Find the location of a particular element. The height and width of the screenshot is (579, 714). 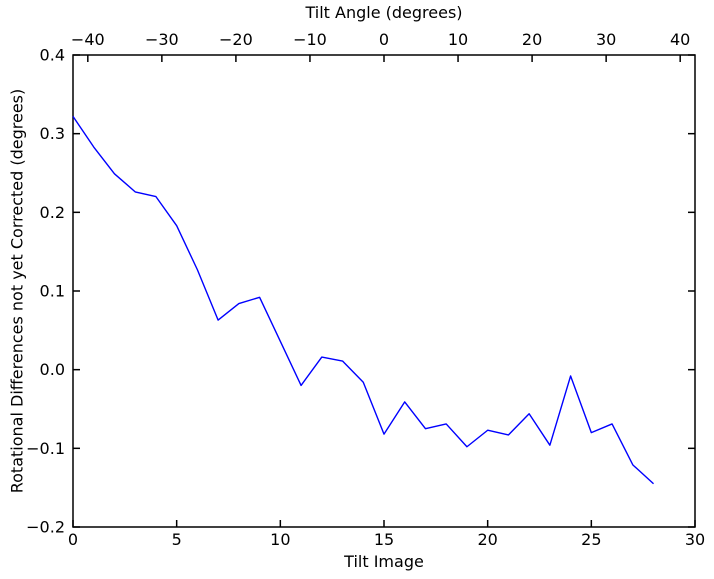

top-tick-label: 10 is located at coordinates (458, 39).